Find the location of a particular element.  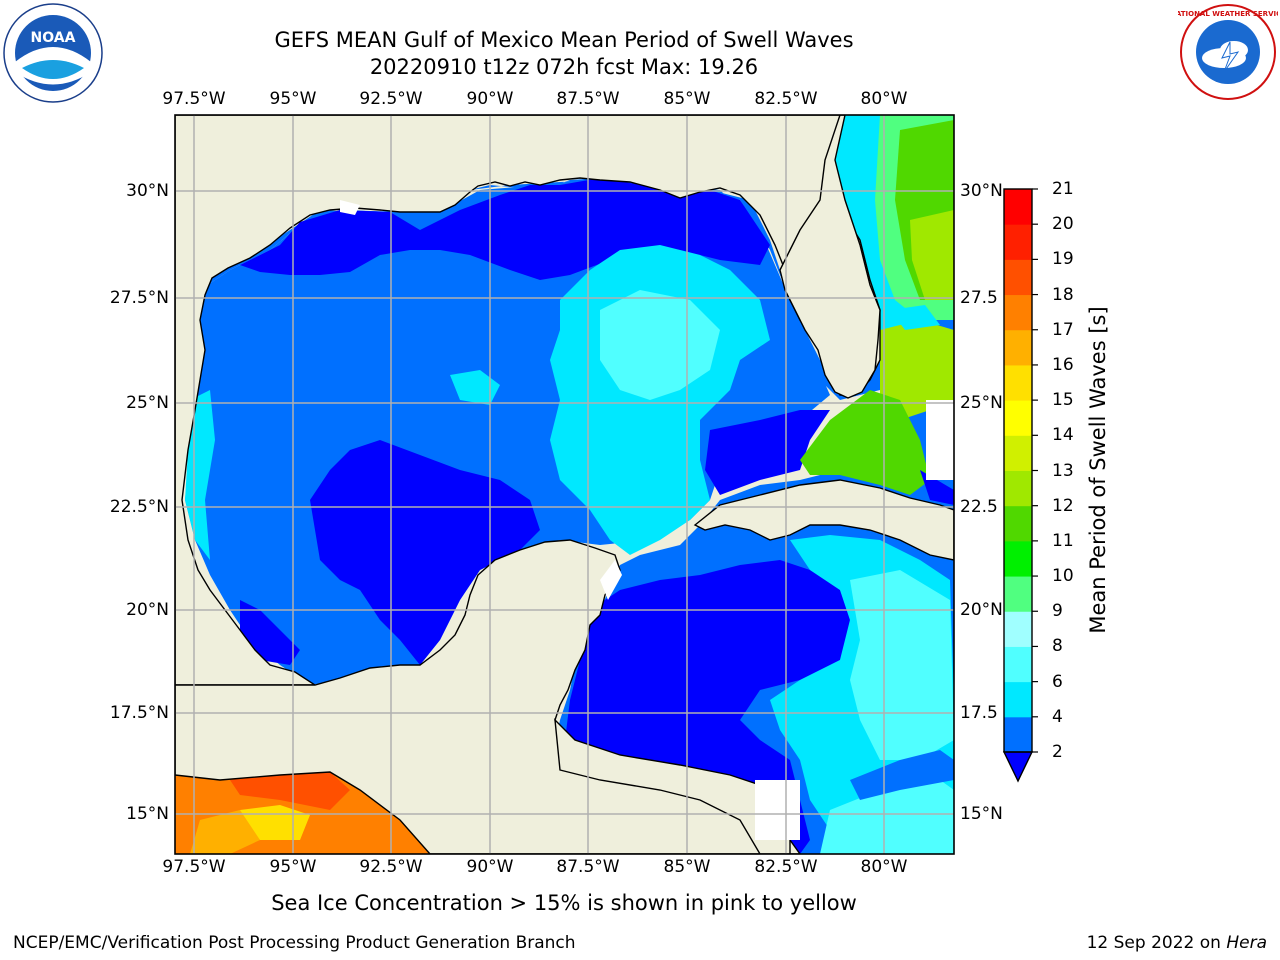

florida-land is located at coordinates (830, 257).